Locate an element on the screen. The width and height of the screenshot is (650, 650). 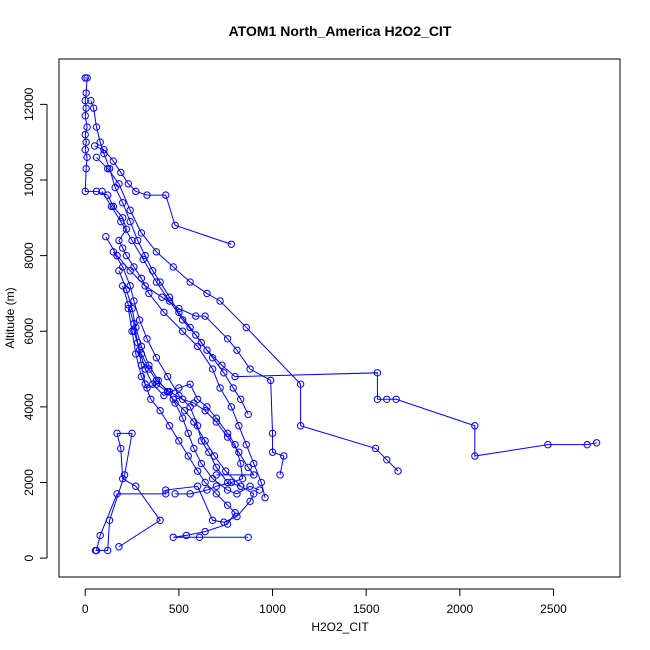
x-tick-label: 1000 is located at coordinates (272, 609).